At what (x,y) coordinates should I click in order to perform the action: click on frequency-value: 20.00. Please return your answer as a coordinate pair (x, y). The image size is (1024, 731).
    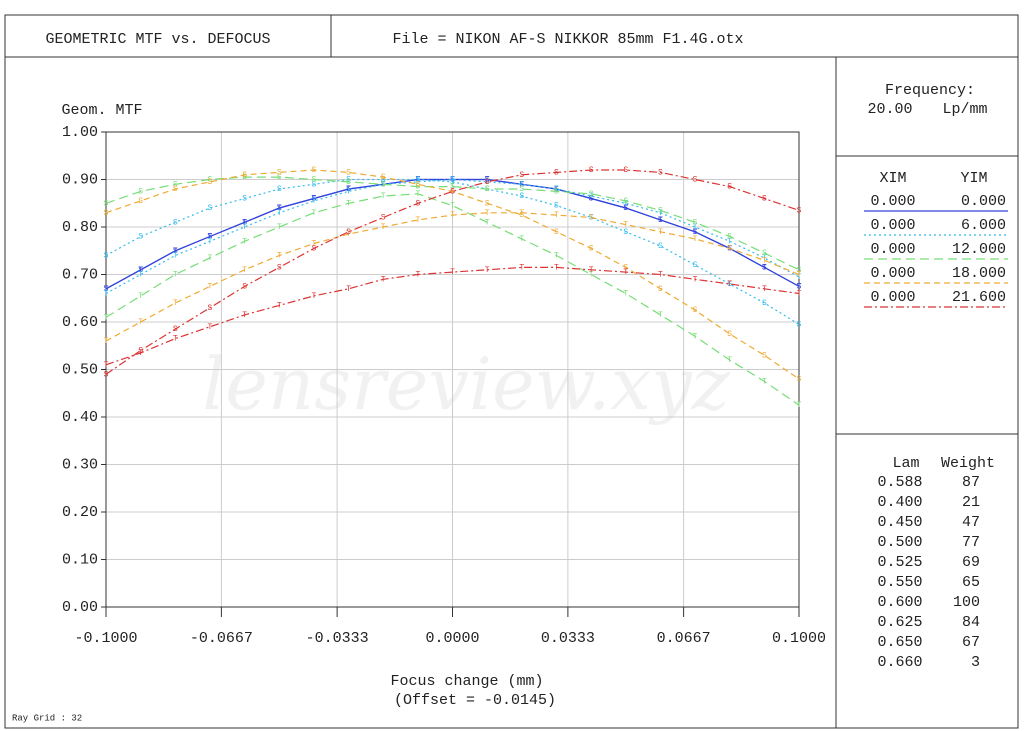
    Looking at the image, I should click on (889, 109).